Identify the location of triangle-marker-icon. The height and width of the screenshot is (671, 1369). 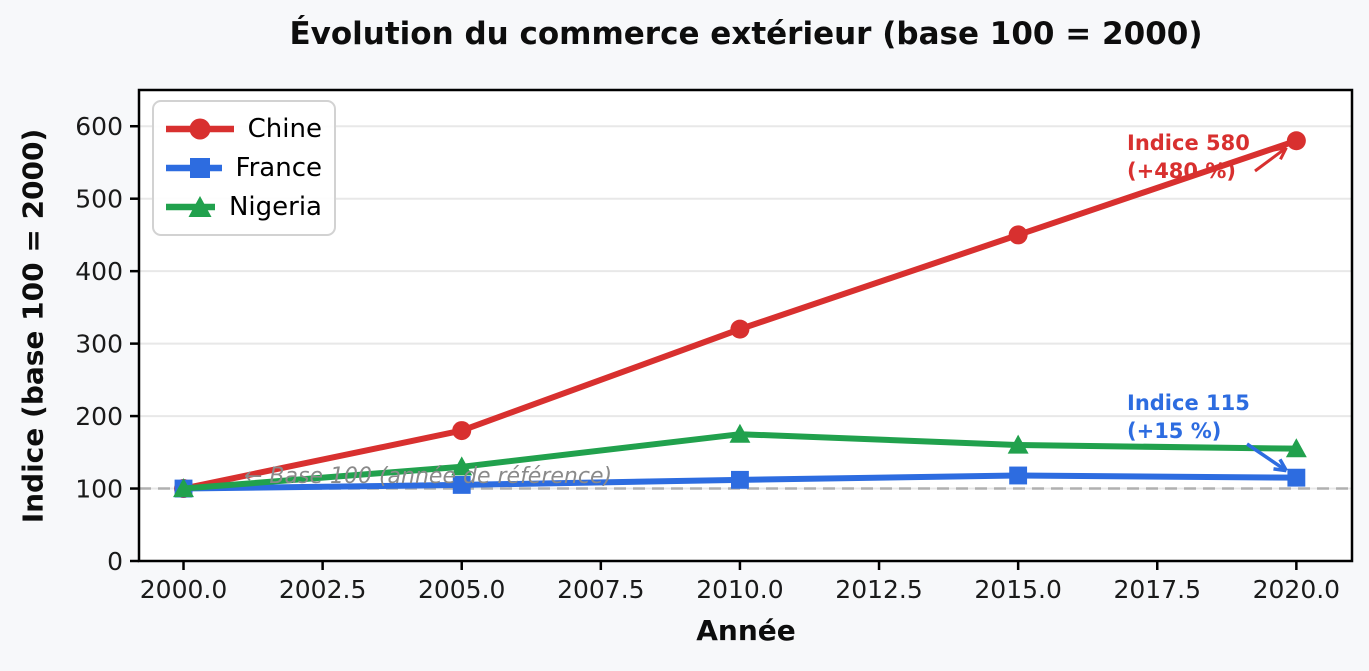
(190, 206).